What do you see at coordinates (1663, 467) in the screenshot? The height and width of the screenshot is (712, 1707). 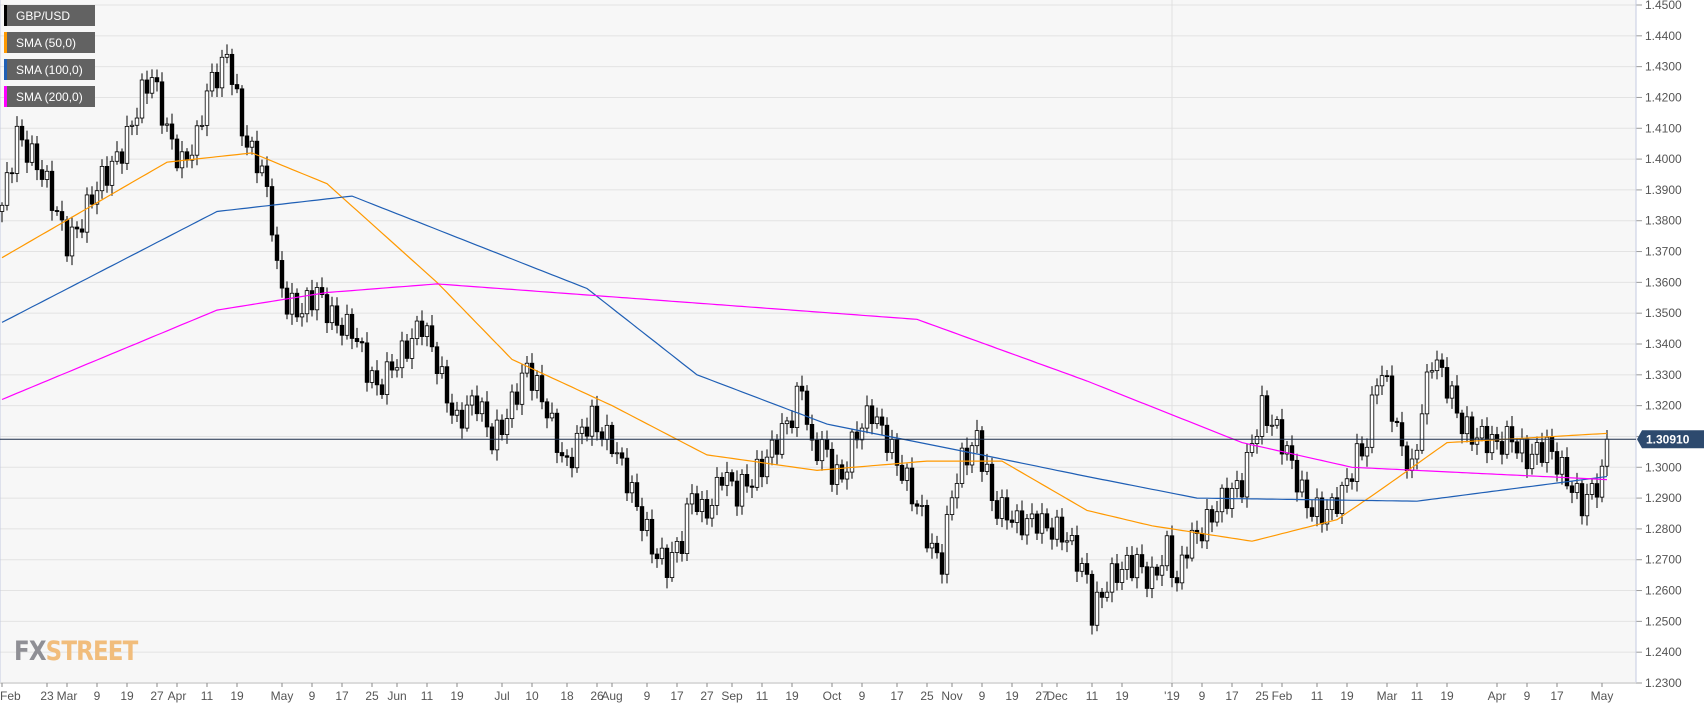 I see `y-tick-label: 1.3000` at bounding box center [1663, 467].